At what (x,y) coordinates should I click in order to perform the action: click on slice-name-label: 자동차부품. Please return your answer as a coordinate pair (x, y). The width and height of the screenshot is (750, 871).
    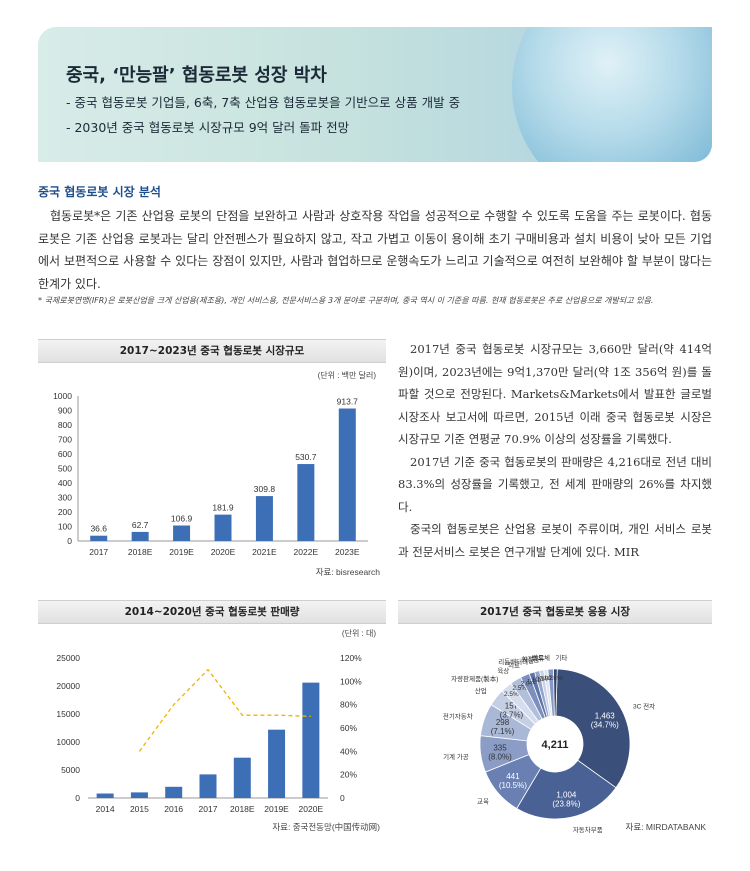
    Looking at the image, I should click on (588, 829).